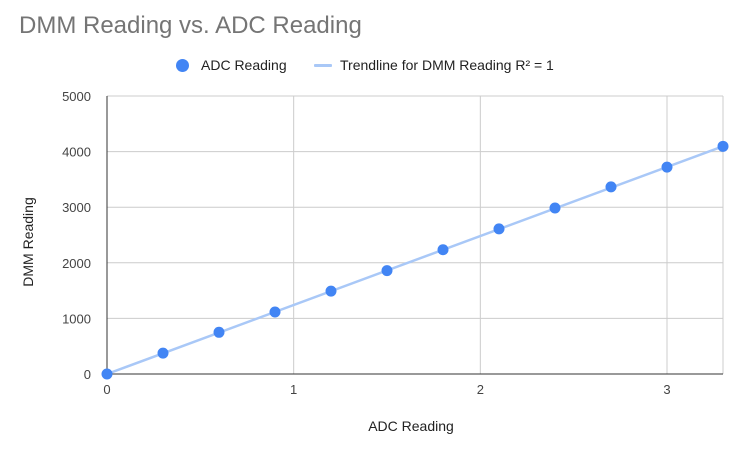  What do you see at coordinates (411, 426) in the screenshot?
I see `x-axis-title: ADC Reading` at bounding box center [411, 426].